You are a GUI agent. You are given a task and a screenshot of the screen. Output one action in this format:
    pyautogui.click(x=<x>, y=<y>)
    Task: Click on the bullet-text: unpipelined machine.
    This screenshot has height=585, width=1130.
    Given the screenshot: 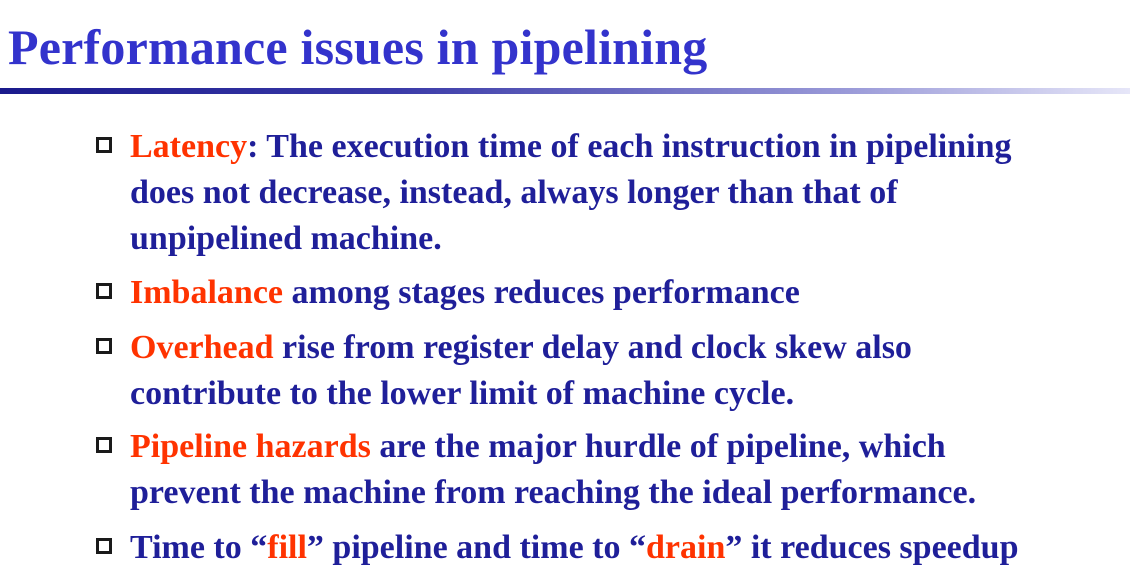 What is the action you would take?
    pyautogui.click(x=286, y=238)
    